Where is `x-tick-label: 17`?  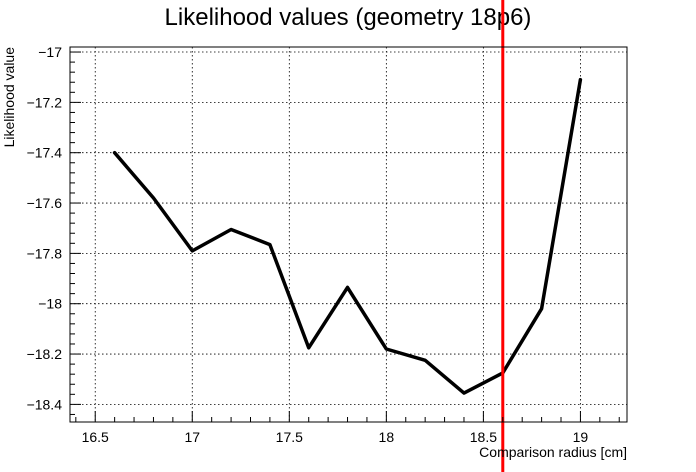 x-tick-label: 17 is located at coordinates (192, 437).